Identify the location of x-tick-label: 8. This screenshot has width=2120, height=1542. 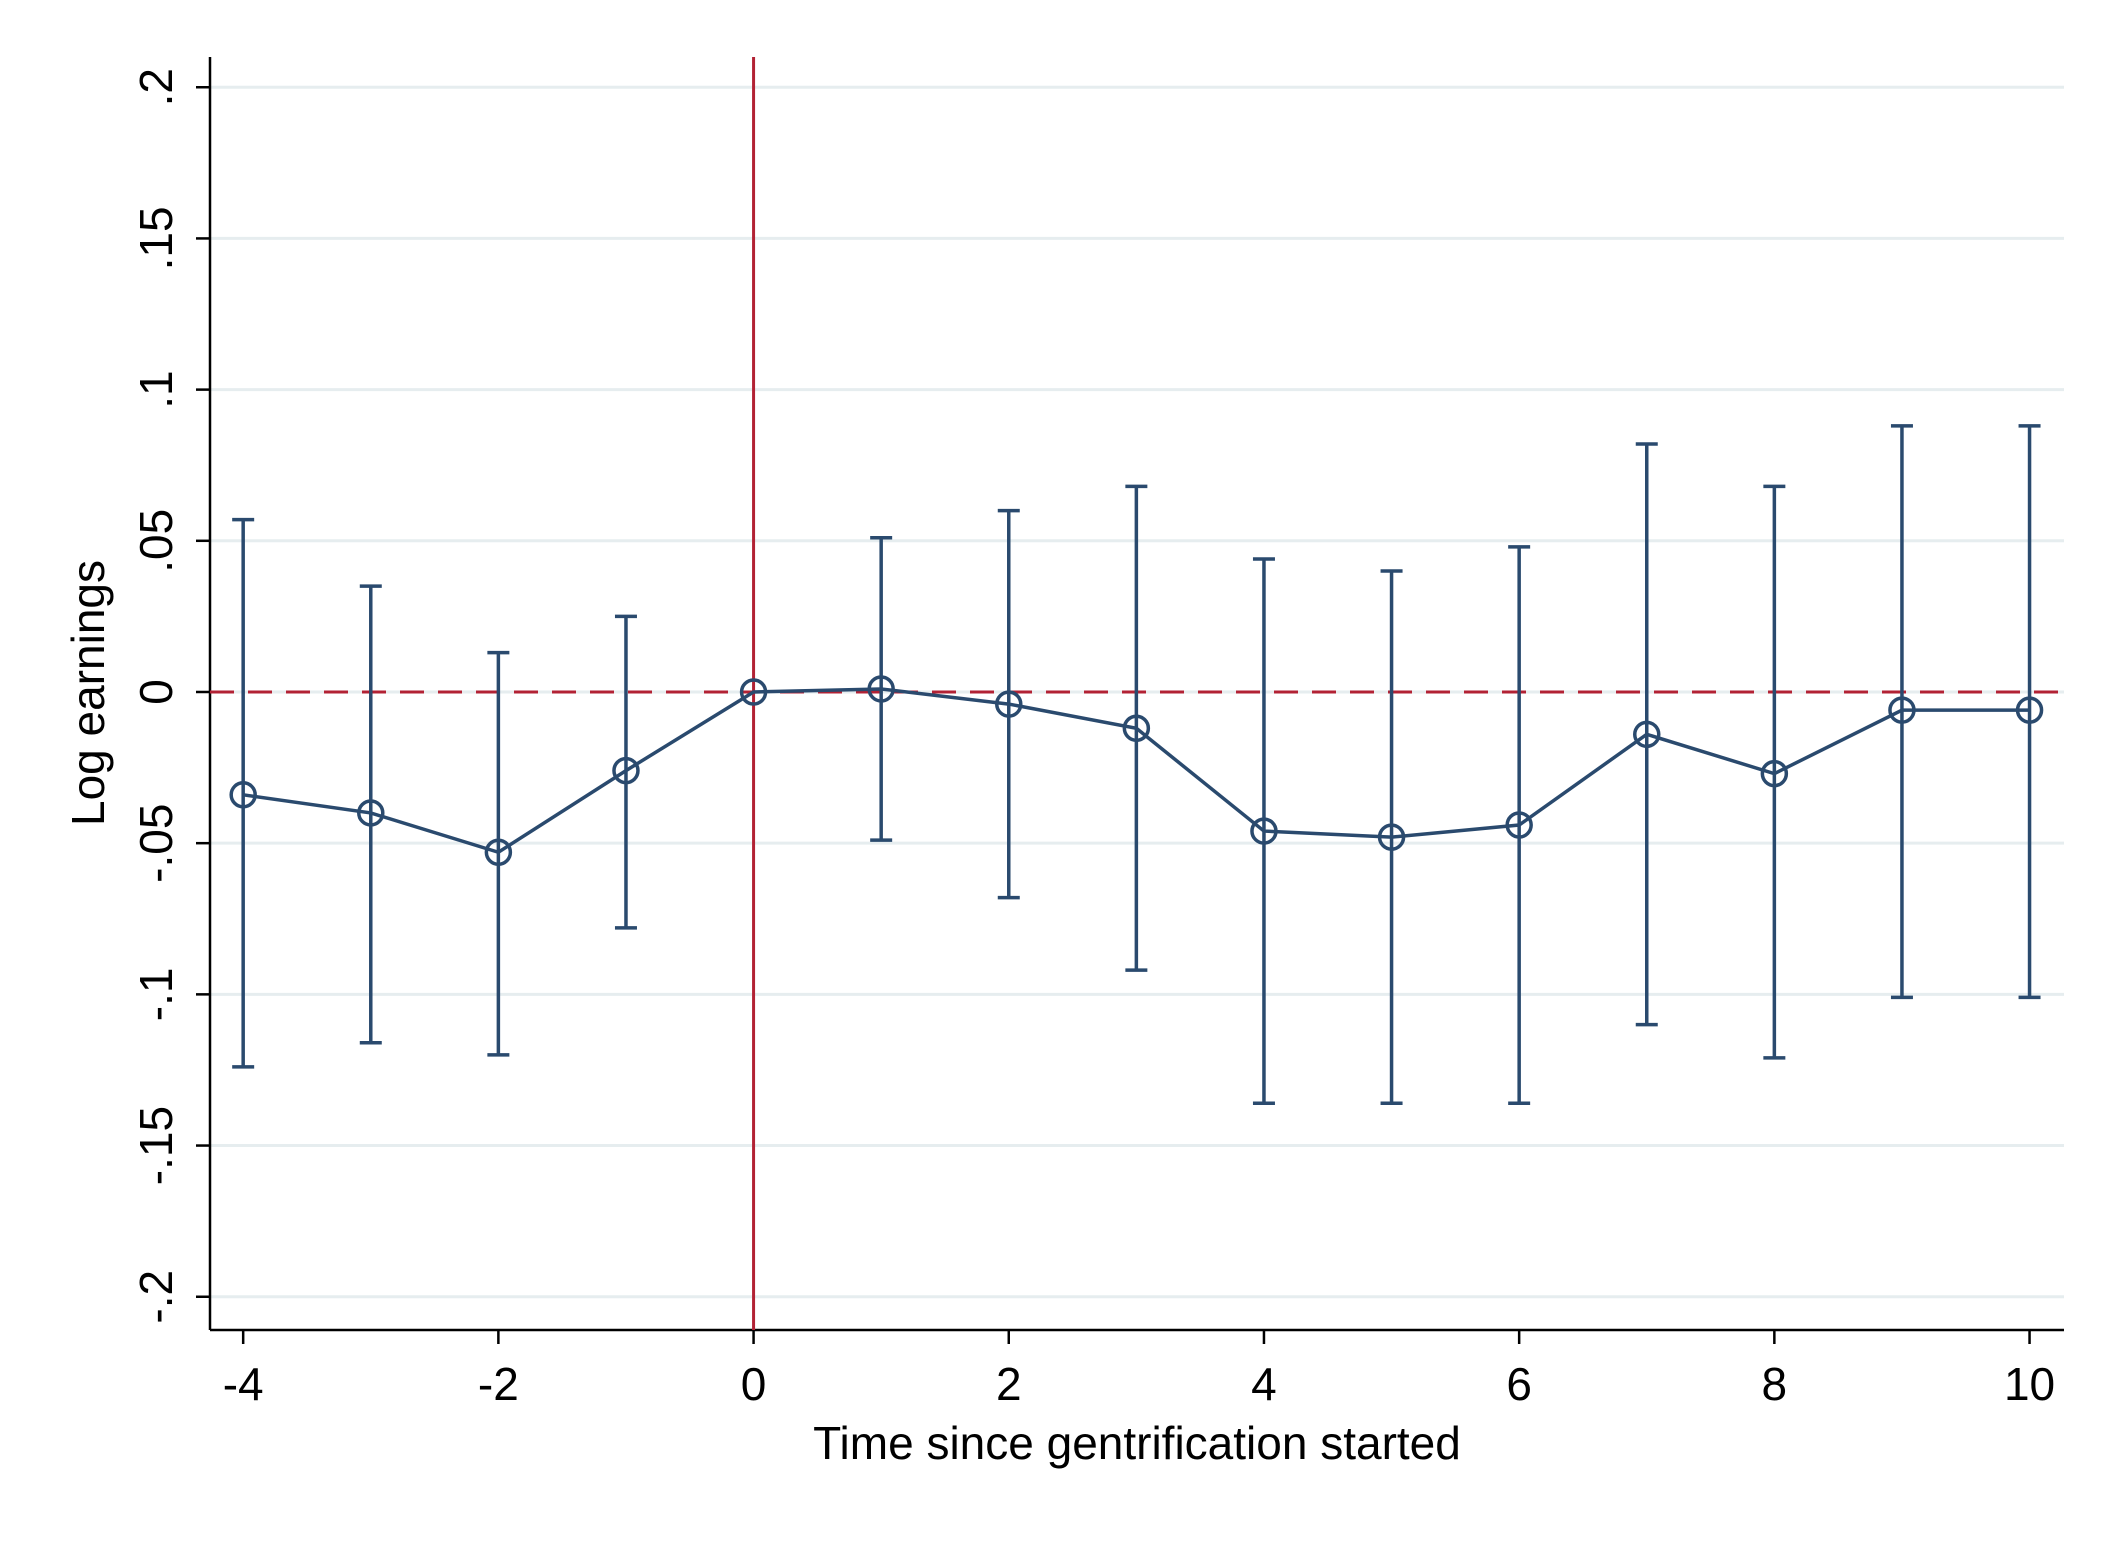
(1775, 1384).